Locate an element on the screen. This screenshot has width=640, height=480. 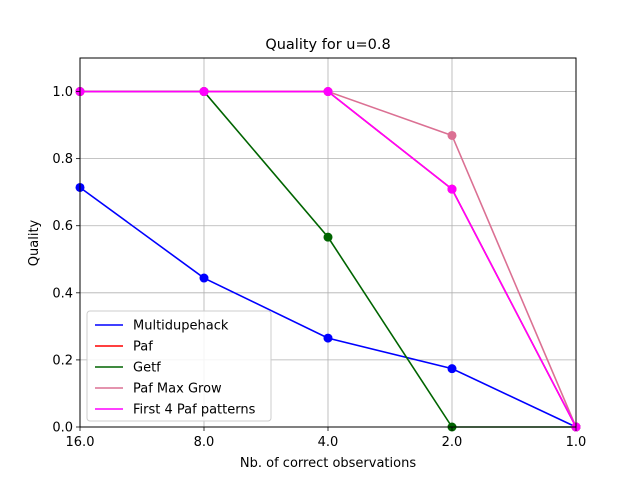
y-tick-label: 0.0 is located at coordinates (62, 428).